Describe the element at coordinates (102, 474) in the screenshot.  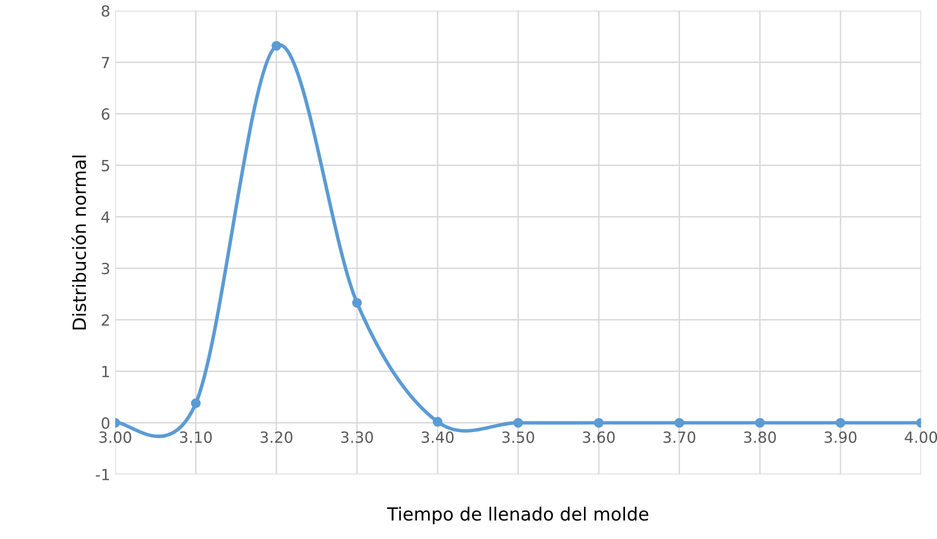
I see `y-tick-label: -1` at that location.